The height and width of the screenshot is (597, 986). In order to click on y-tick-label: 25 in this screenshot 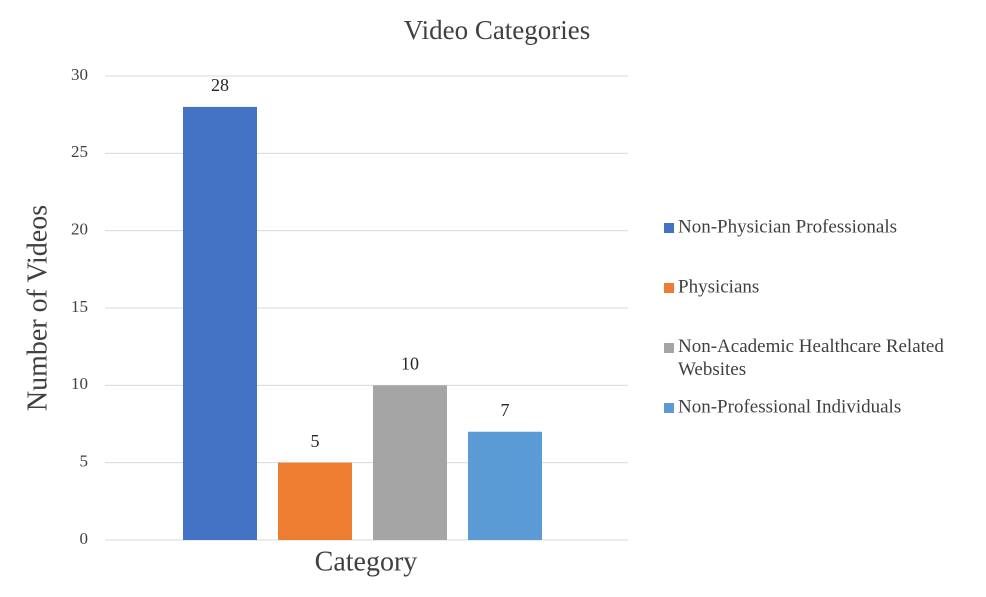, I will do `click(79, 151)`.